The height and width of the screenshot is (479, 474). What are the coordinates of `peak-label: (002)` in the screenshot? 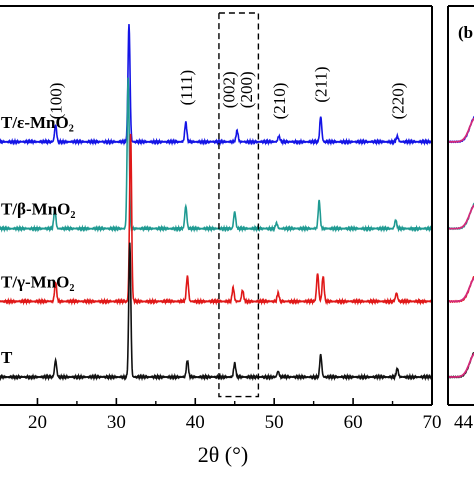 It's located at (228, 89).